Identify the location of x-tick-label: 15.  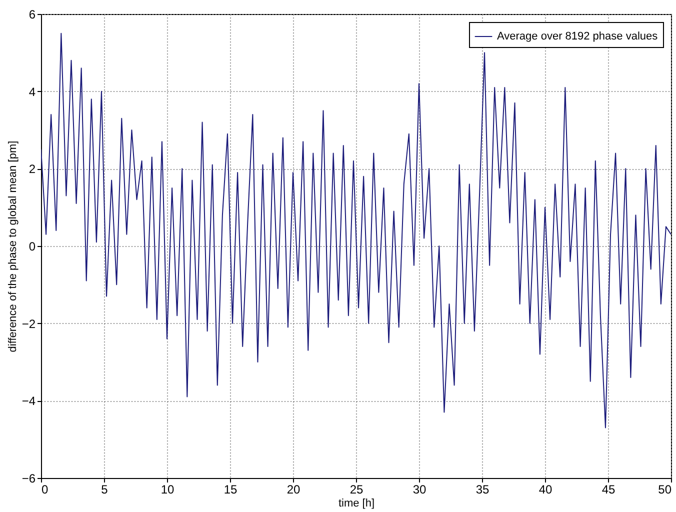
(231, 489).